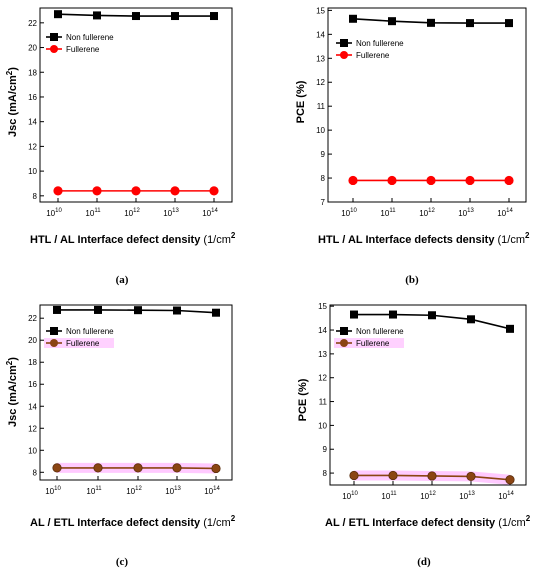 The height and width of the screenshot is (577, 550). What do you see at coordinates (32, 122) in the screenshot?
I see `y-tick-label: 14` at bounding box center [32, 122].